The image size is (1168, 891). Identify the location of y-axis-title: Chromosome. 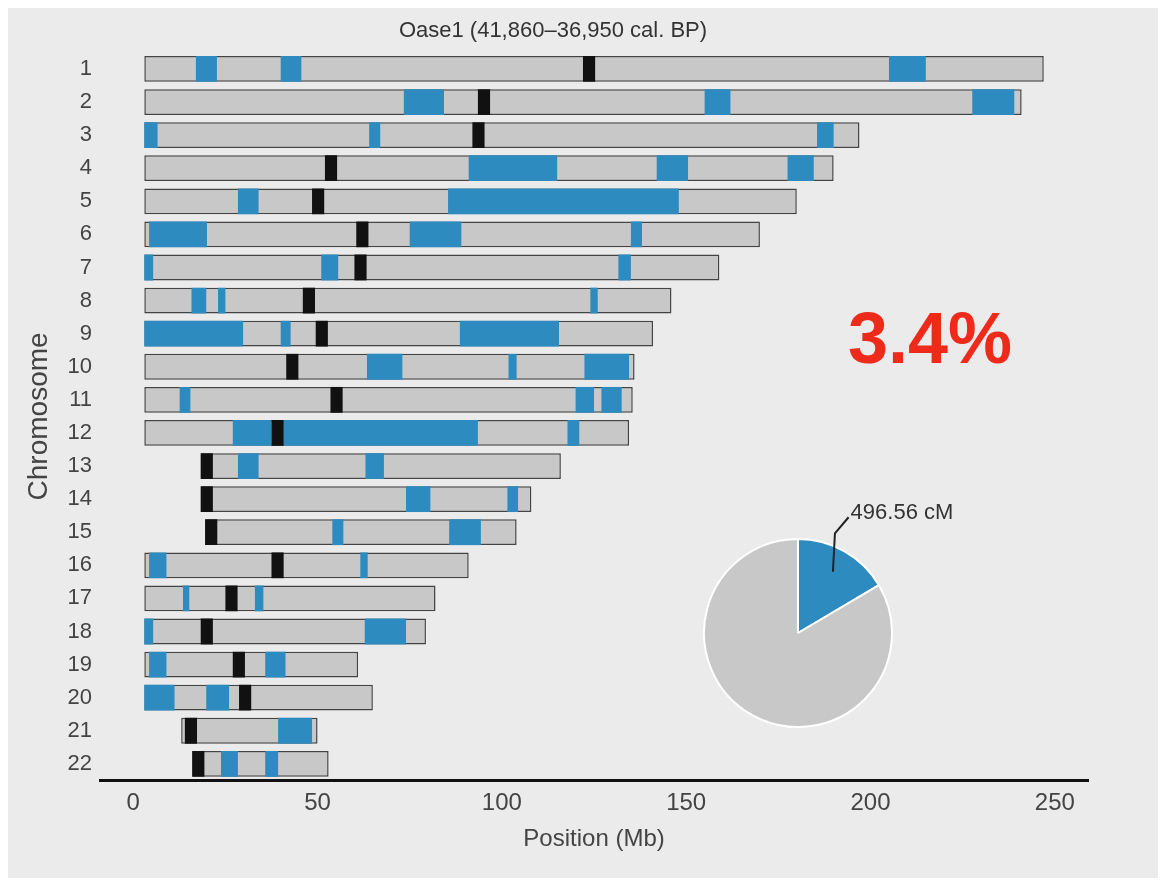
(37, 416).